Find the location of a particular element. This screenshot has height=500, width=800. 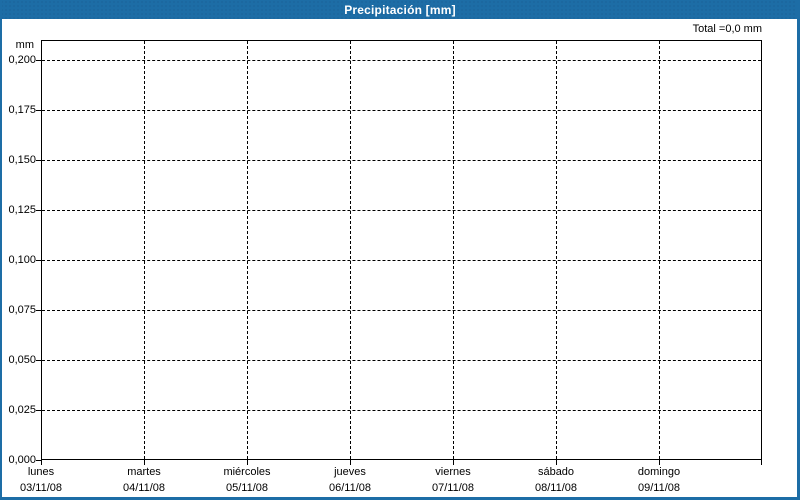

x-day-label: jueves is located at coordinates (350, 472).